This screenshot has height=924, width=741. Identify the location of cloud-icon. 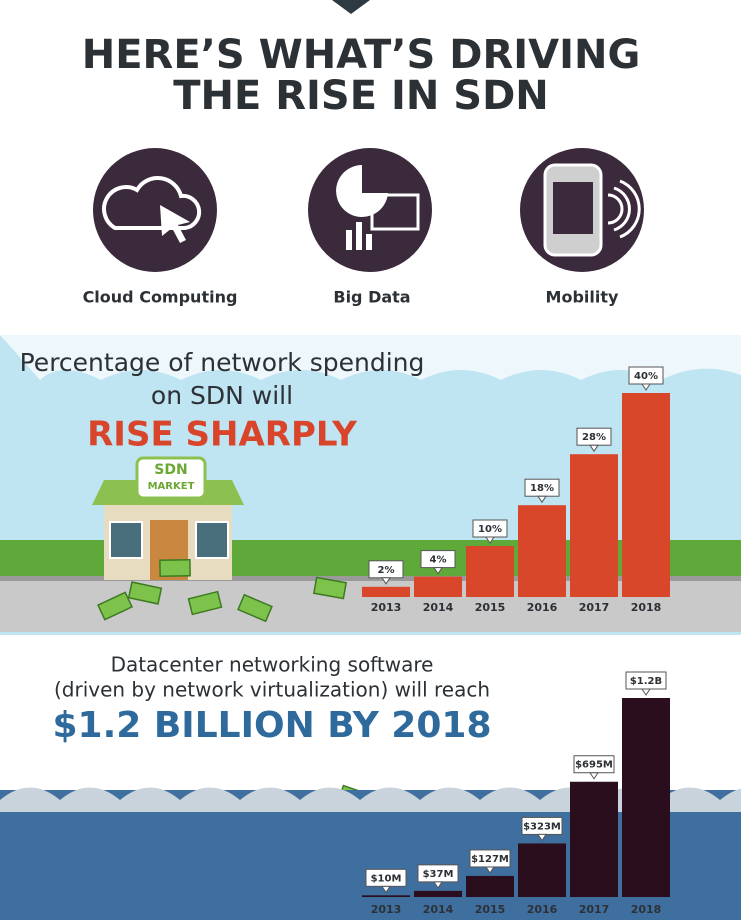
(152, 203).